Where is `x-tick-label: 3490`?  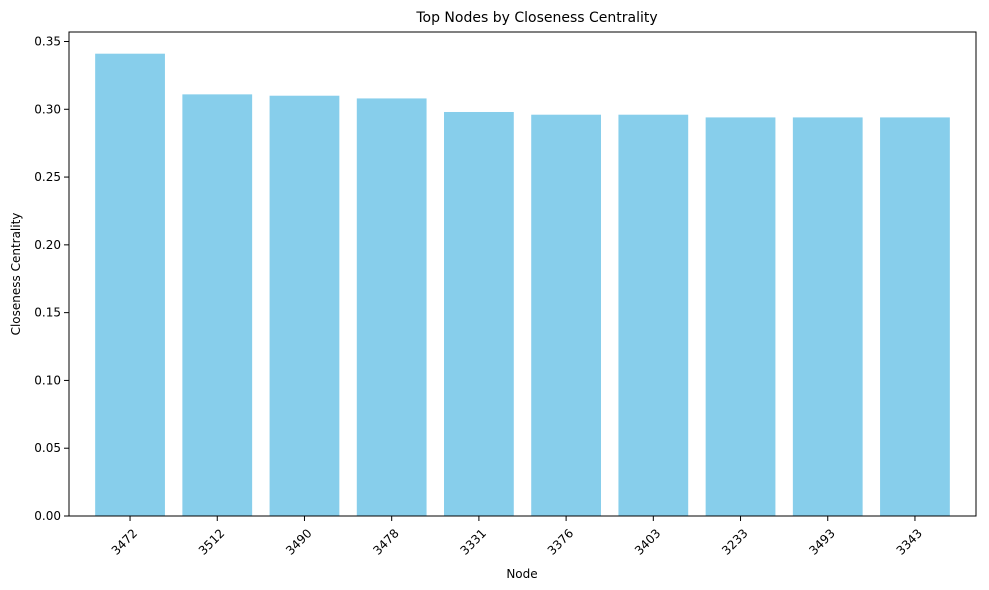 x-tick-label: 3490 is located at coordinates (298, 541).